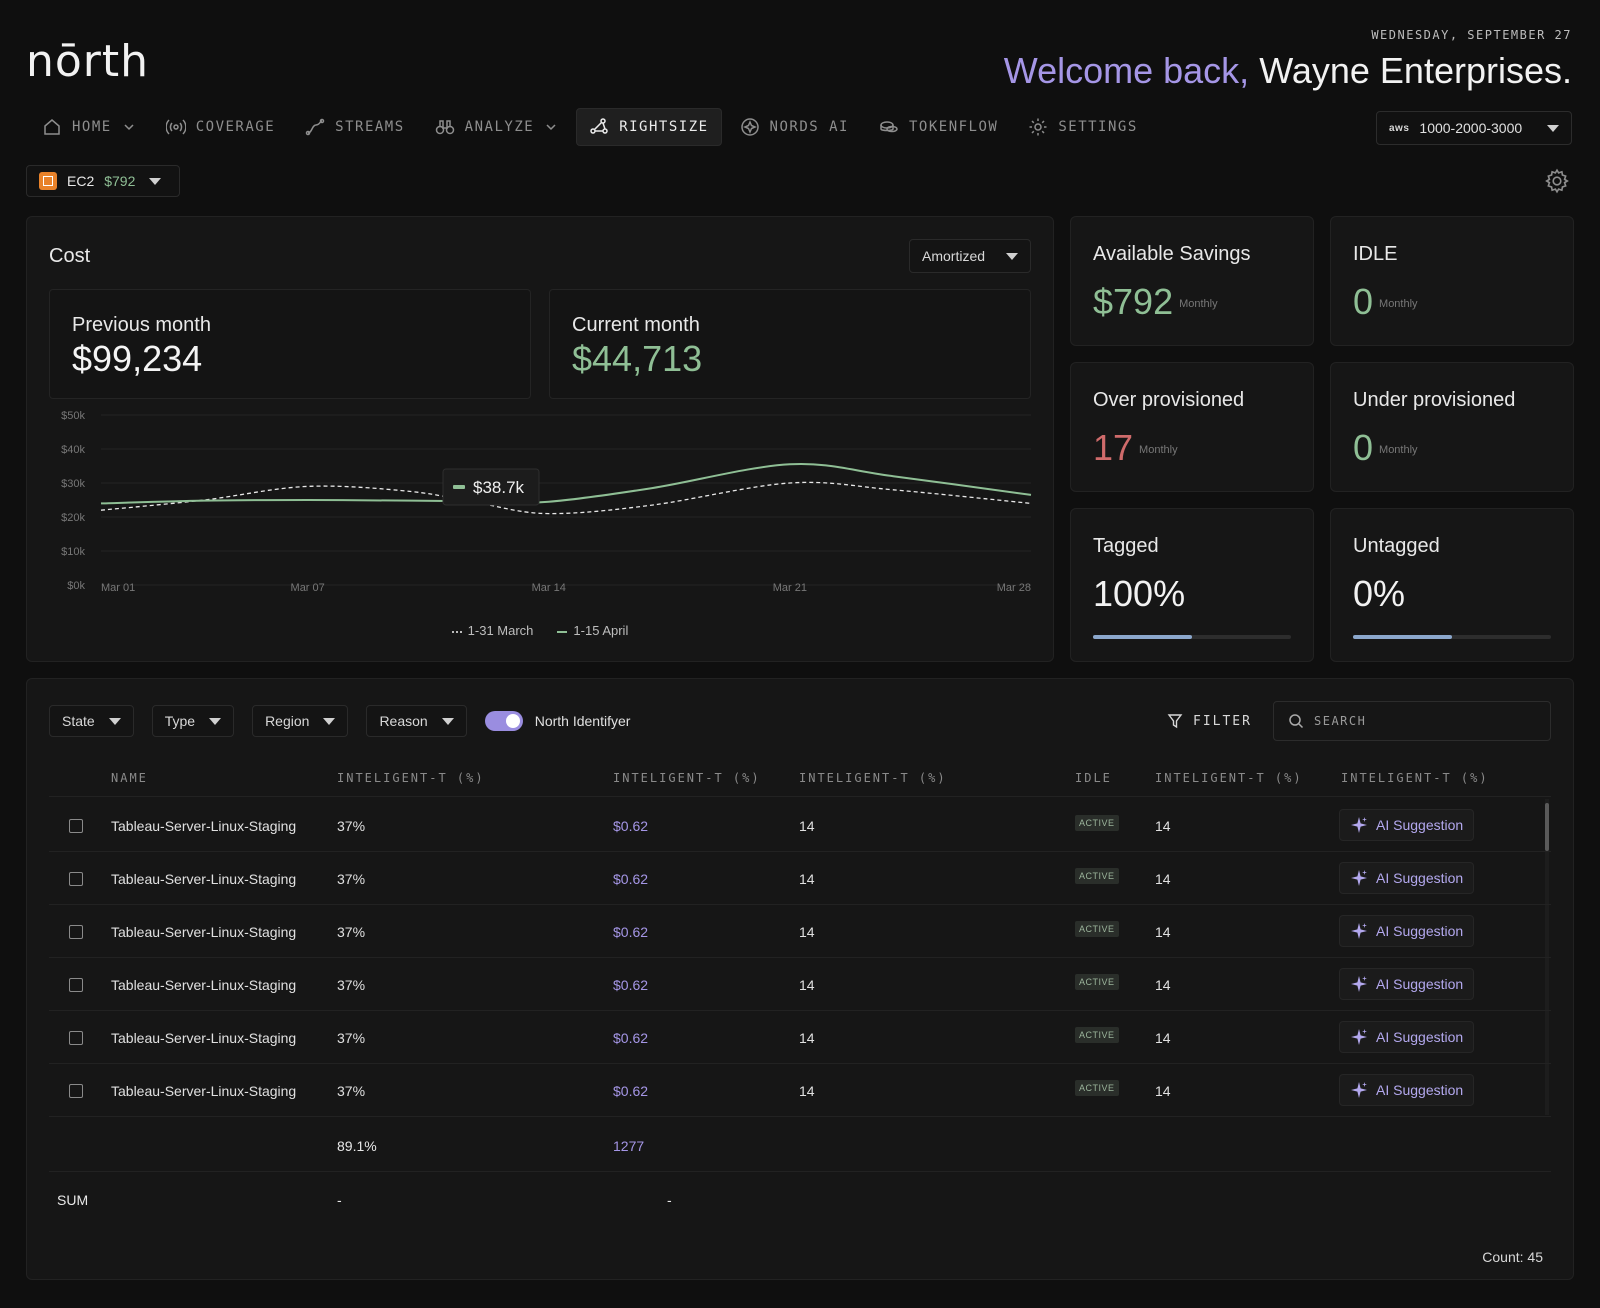 The image size is (1600, 1308). What do you see at coordinates (794, 127) in the screenshot?
I see `nav-nords-ai: NORDS AI` at bounding box center [794, 127].